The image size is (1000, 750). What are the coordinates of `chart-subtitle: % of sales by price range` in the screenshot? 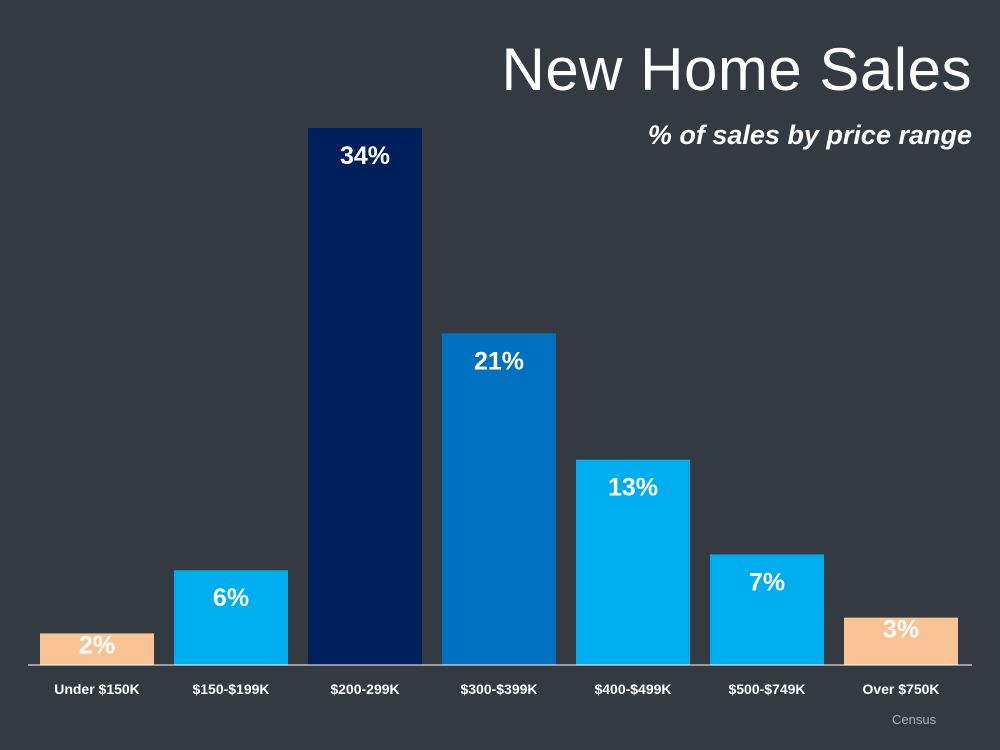 It's located at (809, 135).